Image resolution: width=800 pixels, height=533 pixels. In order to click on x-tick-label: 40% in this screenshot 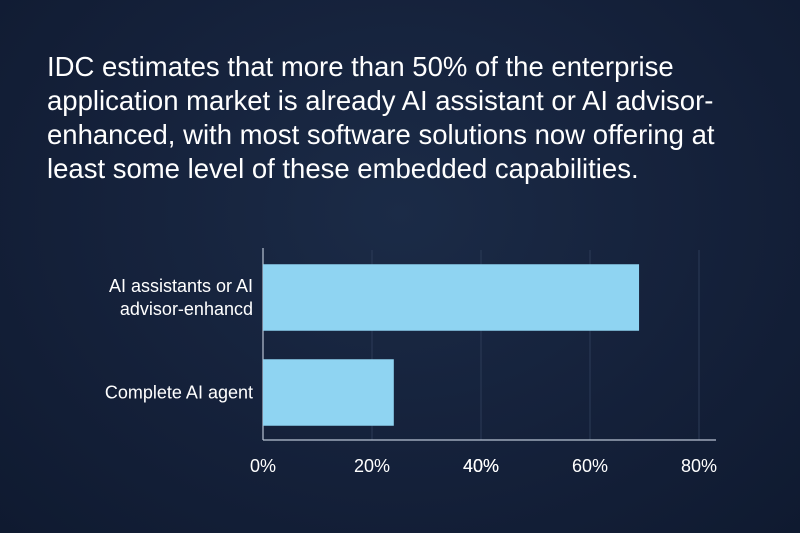, I will do `click(481, 466)`.